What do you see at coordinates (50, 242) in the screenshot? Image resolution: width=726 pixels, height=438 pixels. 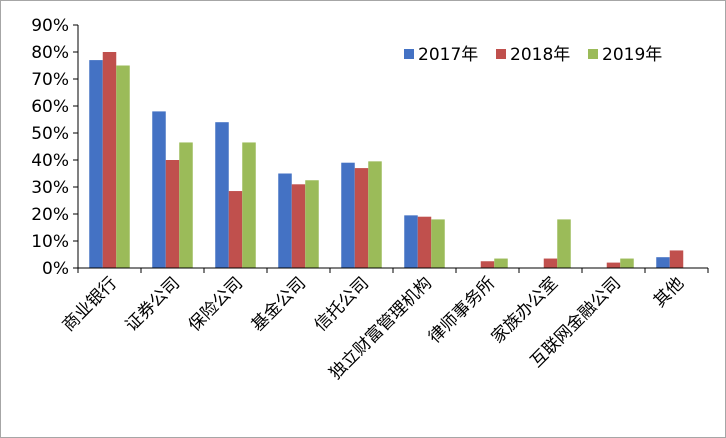 I see `y-tick-label: 10%` at bounding box center [50, 242].